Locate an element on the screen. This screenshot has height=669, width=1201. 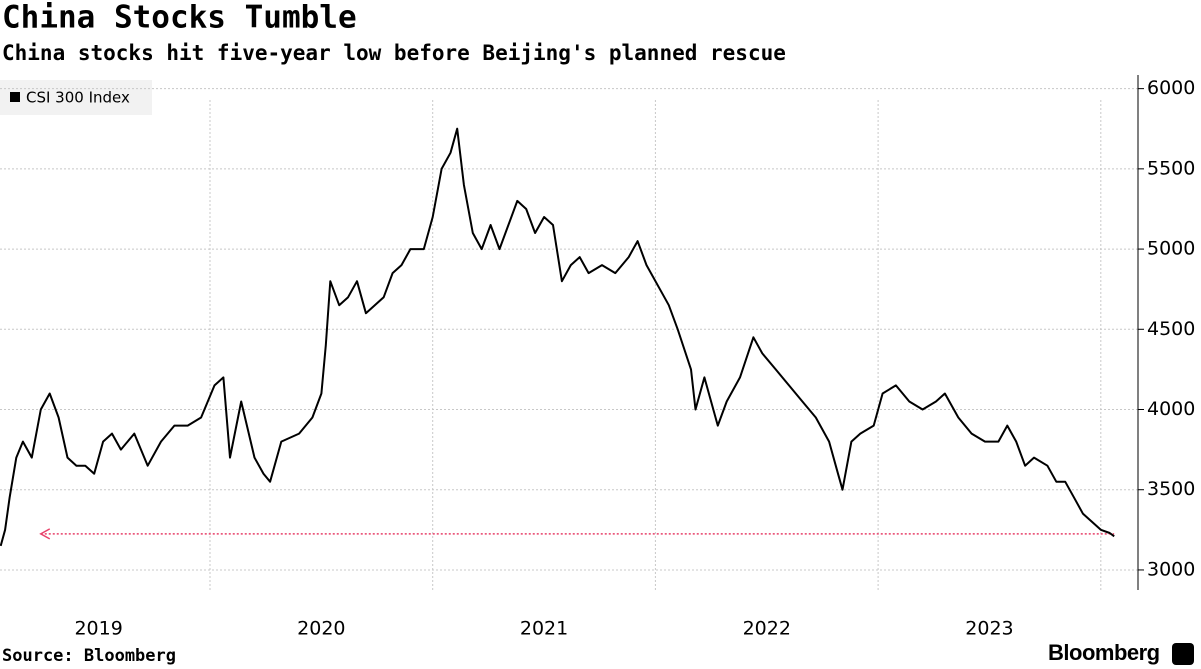
y-tick-label: 3500 is located at coordinates (1171, 489).